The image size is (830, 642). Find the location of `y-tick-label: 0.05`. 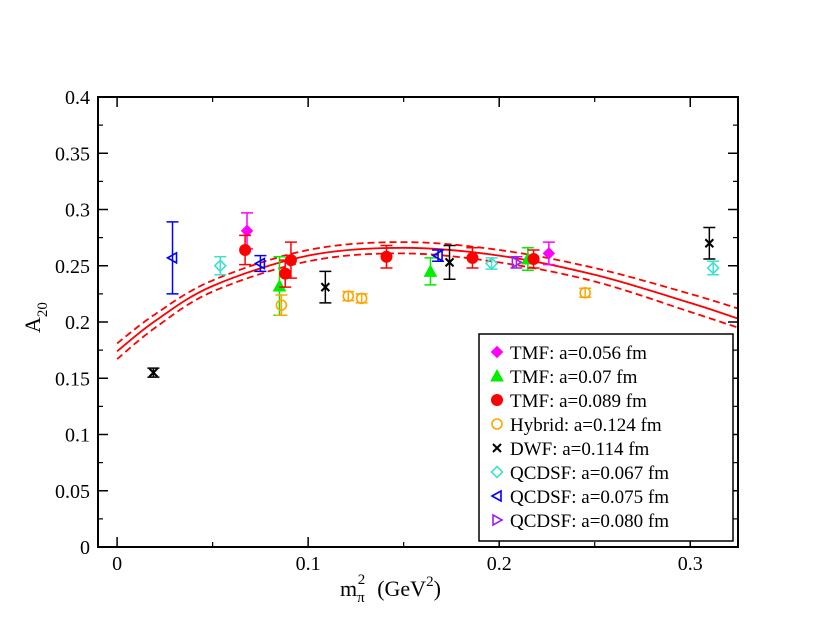

y-tick-label: 0.05 is located at coordinates (72, 492).